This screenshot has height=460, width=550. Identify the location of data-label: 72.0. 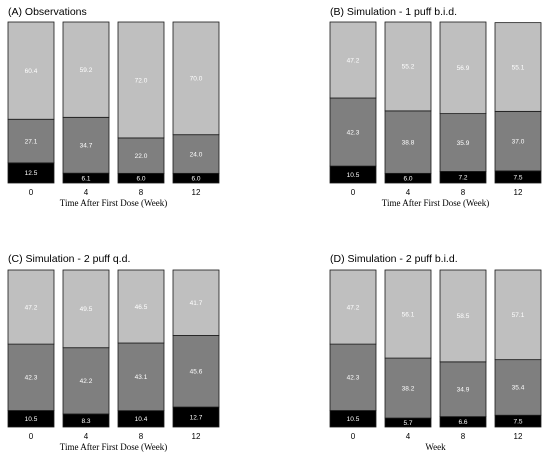
(141, 80).